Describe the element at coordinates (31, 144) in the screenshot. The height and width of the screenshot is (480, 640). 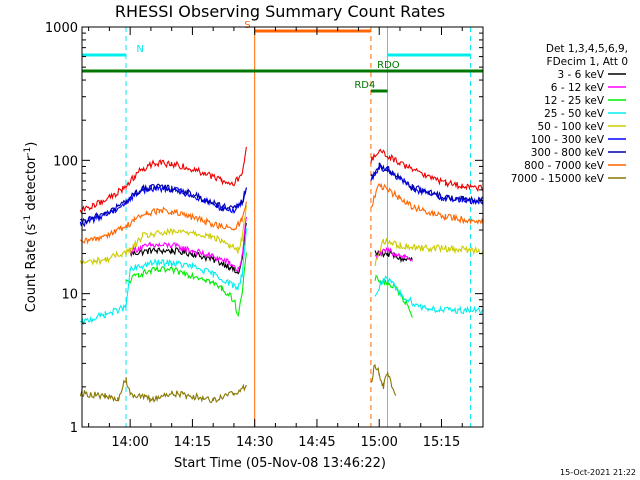
I see `y-axis-label-end: )` at that location.